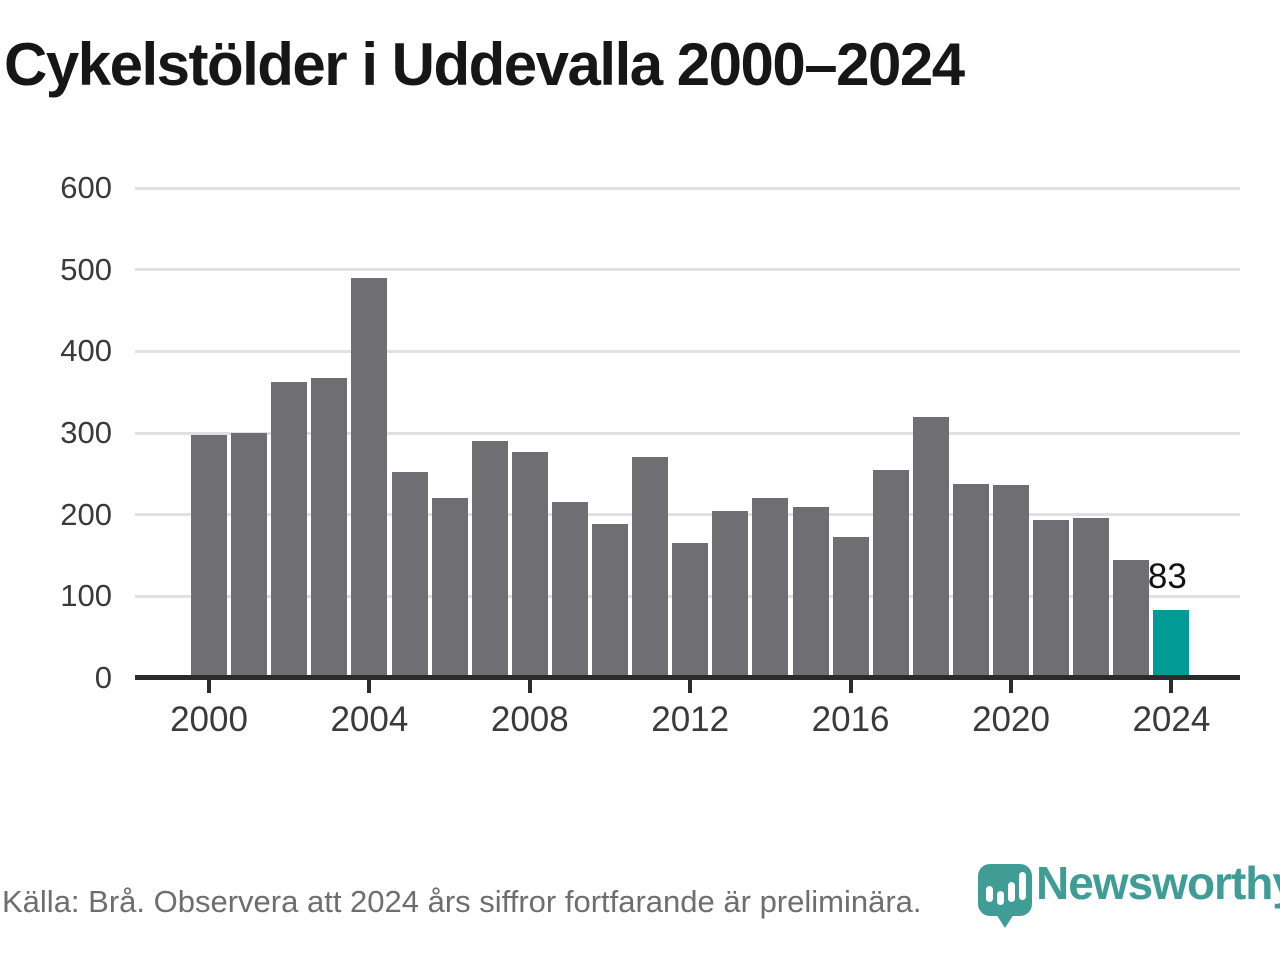 This screenshot has width=1280, height=960. I want to click on bar-2005, so click(409, 575).